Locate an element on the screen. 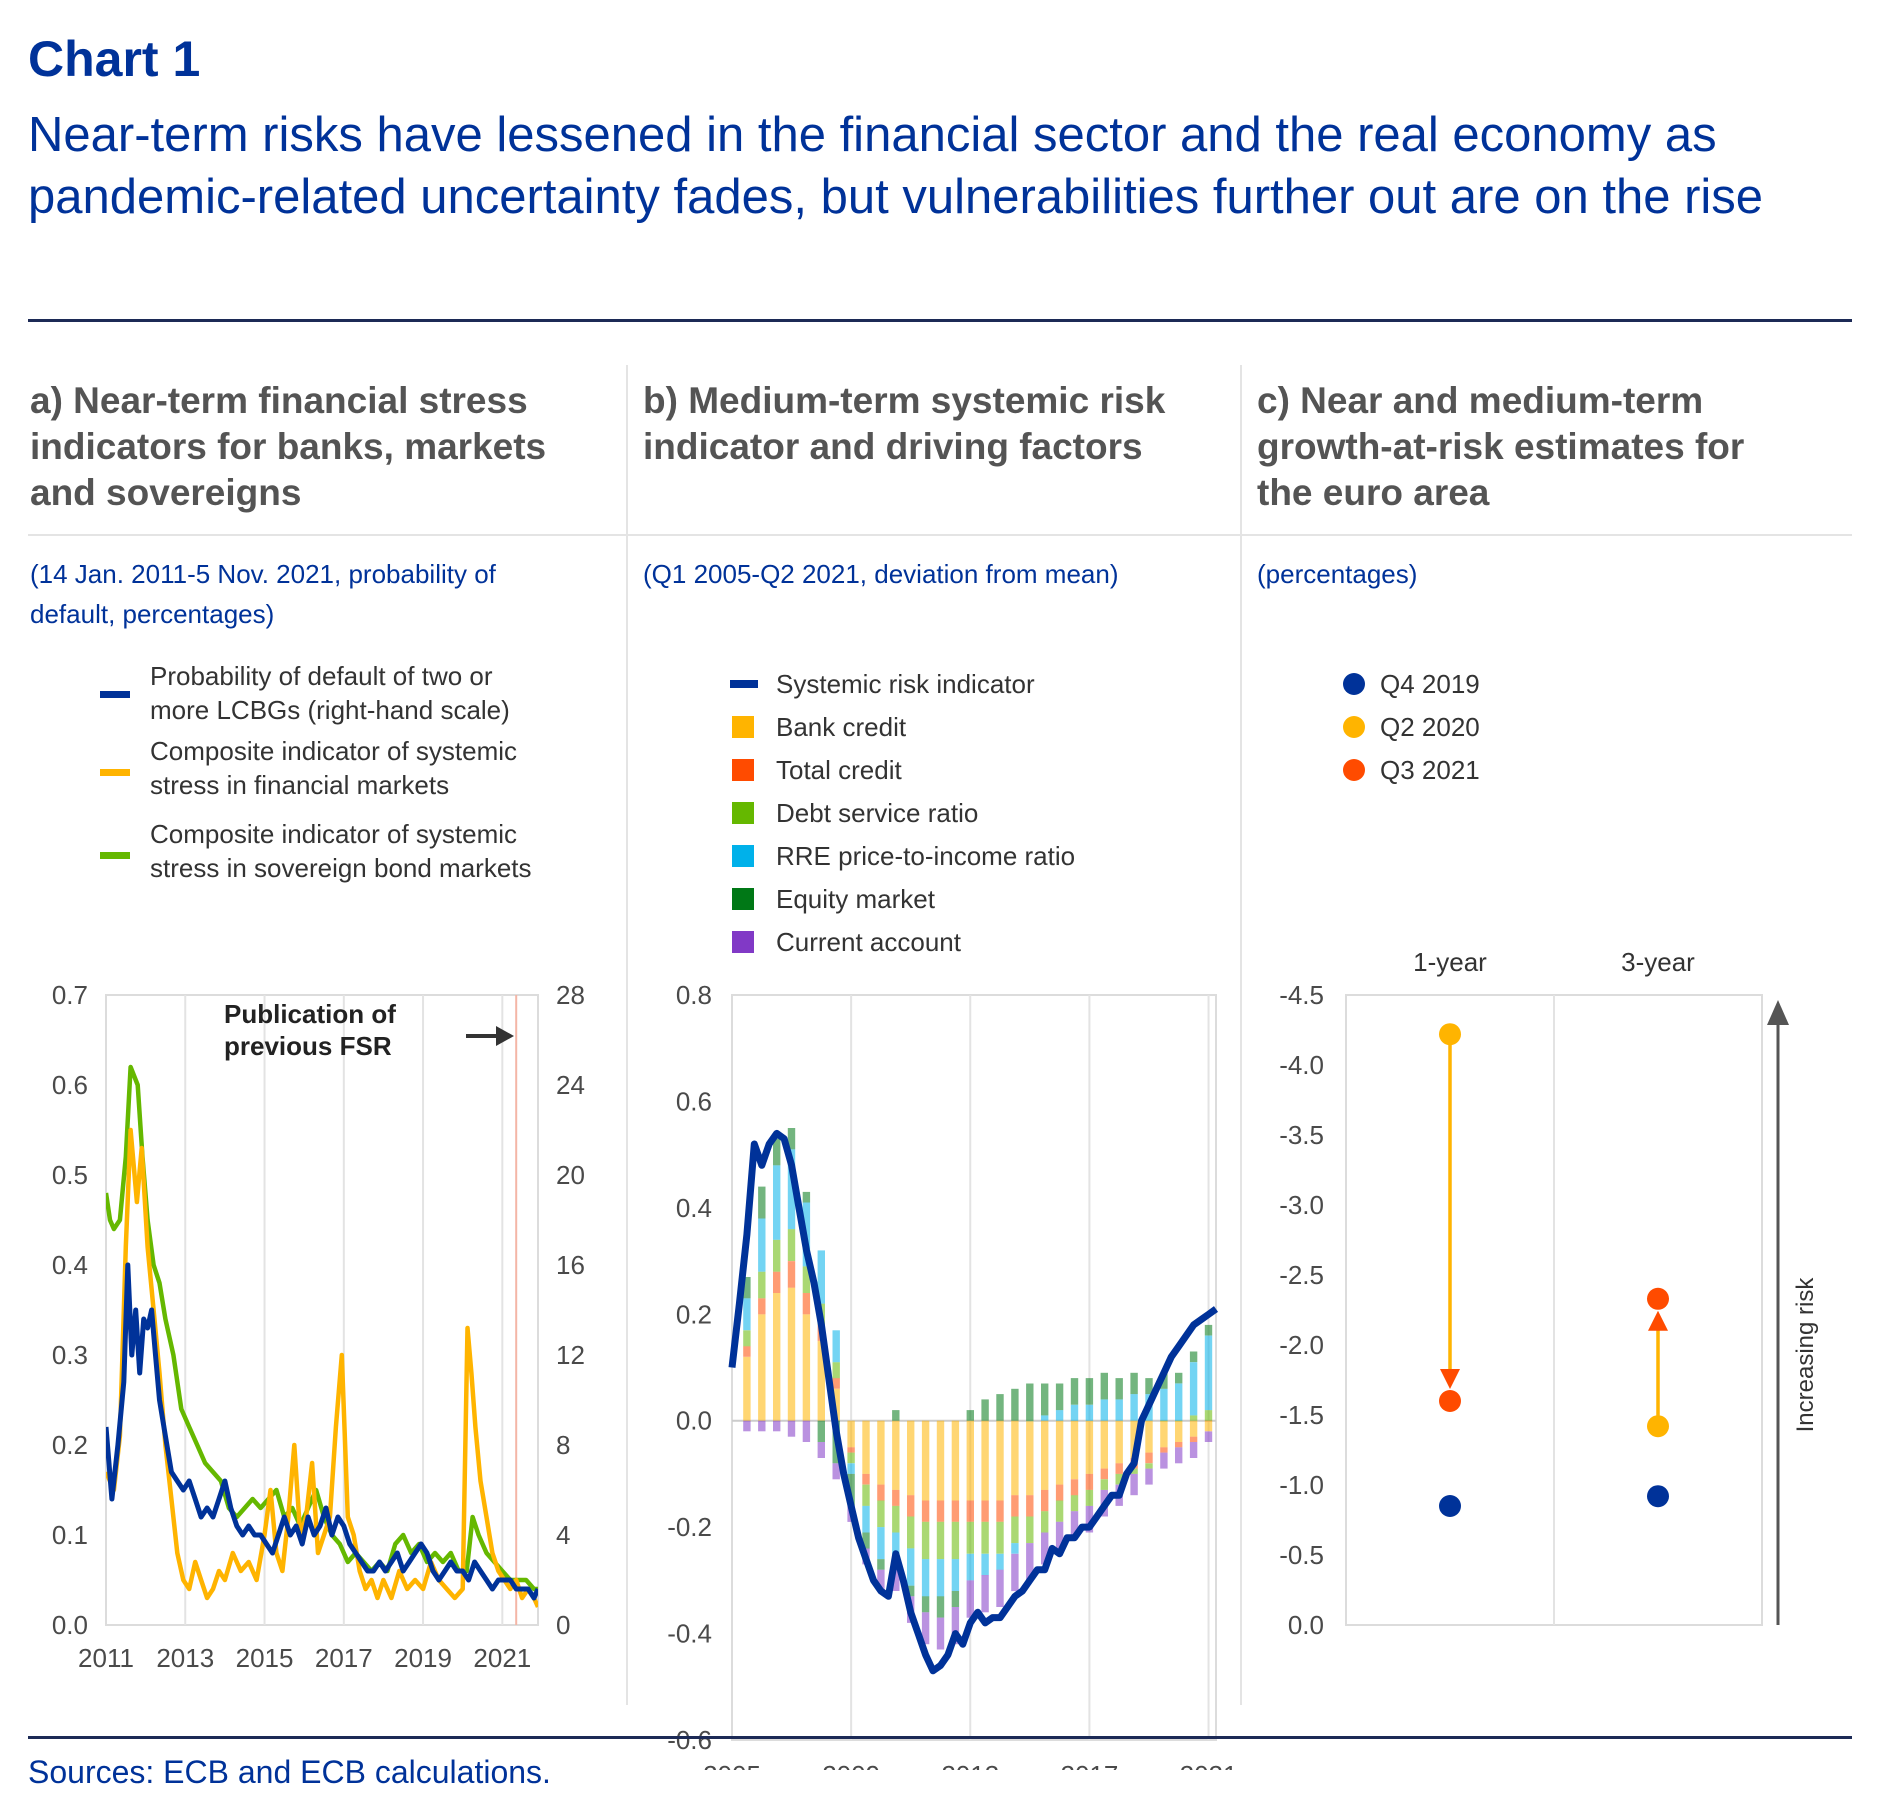 The height and width of the screenshot is (1797, 1900). series-lcbg-default-line is located at coordinates (322, 1431).